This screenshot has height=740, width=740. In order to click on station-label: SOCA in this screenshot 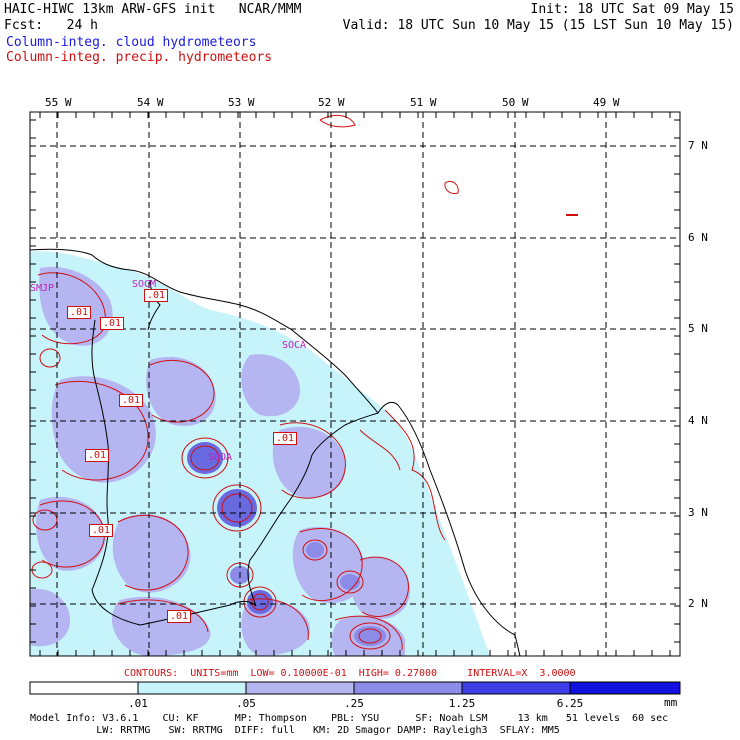, I will do `click(294, 345)`.